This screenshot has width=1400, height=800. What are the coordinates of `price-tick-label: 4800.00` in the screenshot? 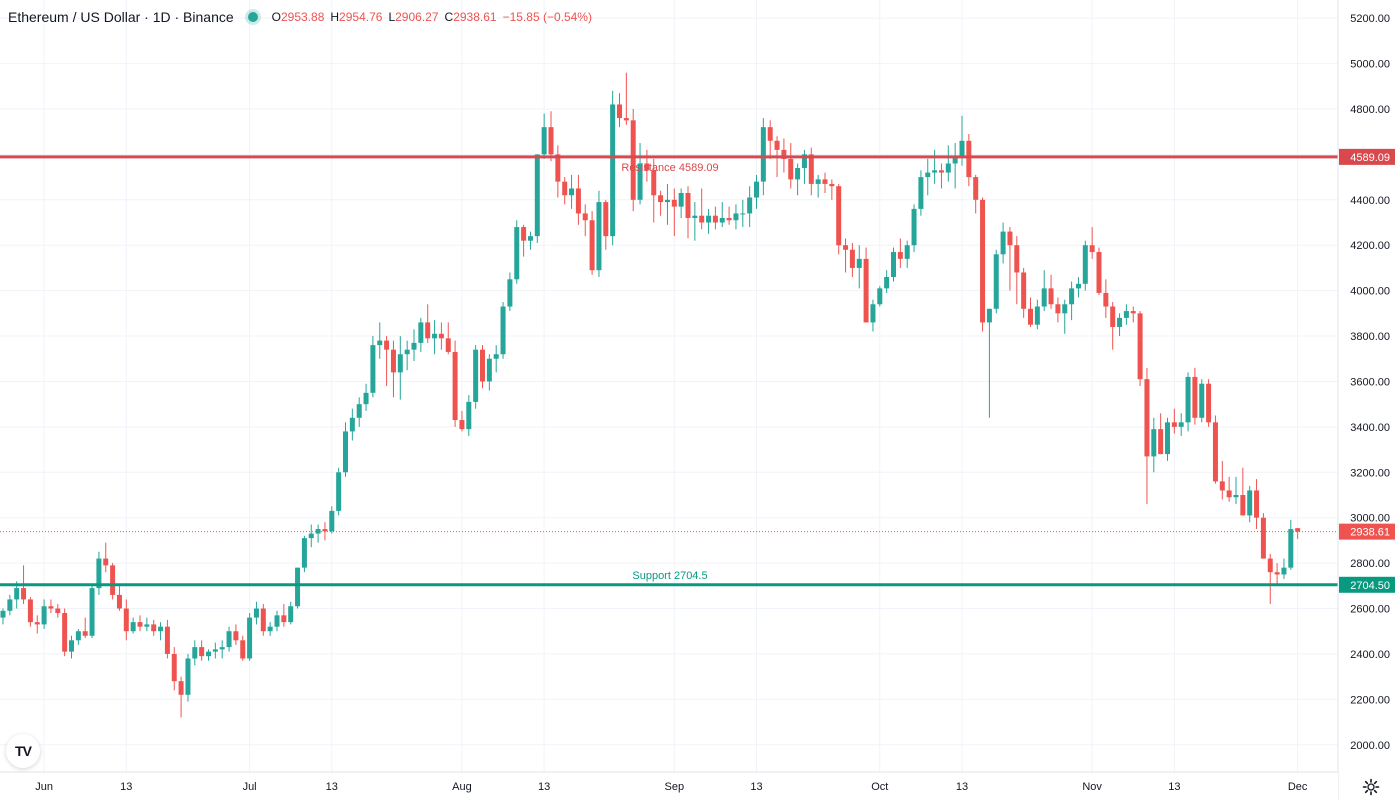 It's located at (1370, 110).